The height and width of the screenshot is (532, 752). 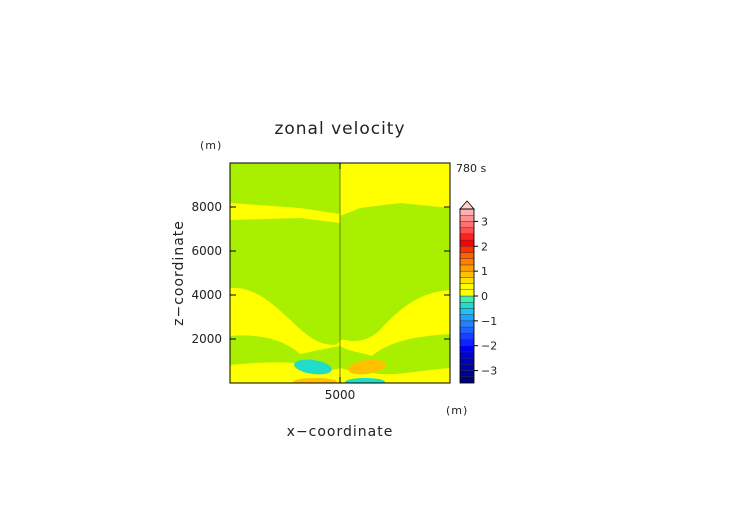 I want to click on colorbar-extend-cap, so click(x=467, y=205).